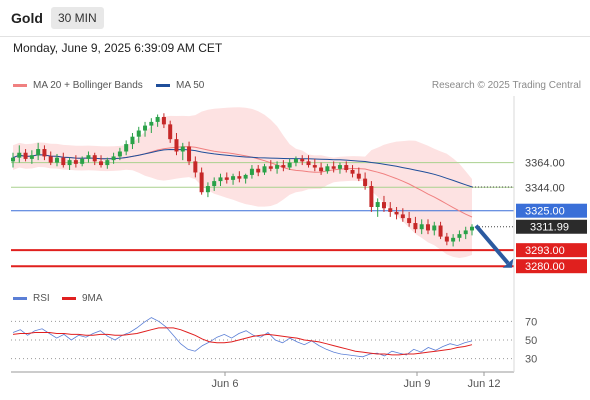 This screenshot has width=590, height=400. What do you see at coordinates (531, 360) in the screenshot?
I see `rsi-tick-30: 30` at bounding box center [531, 360].